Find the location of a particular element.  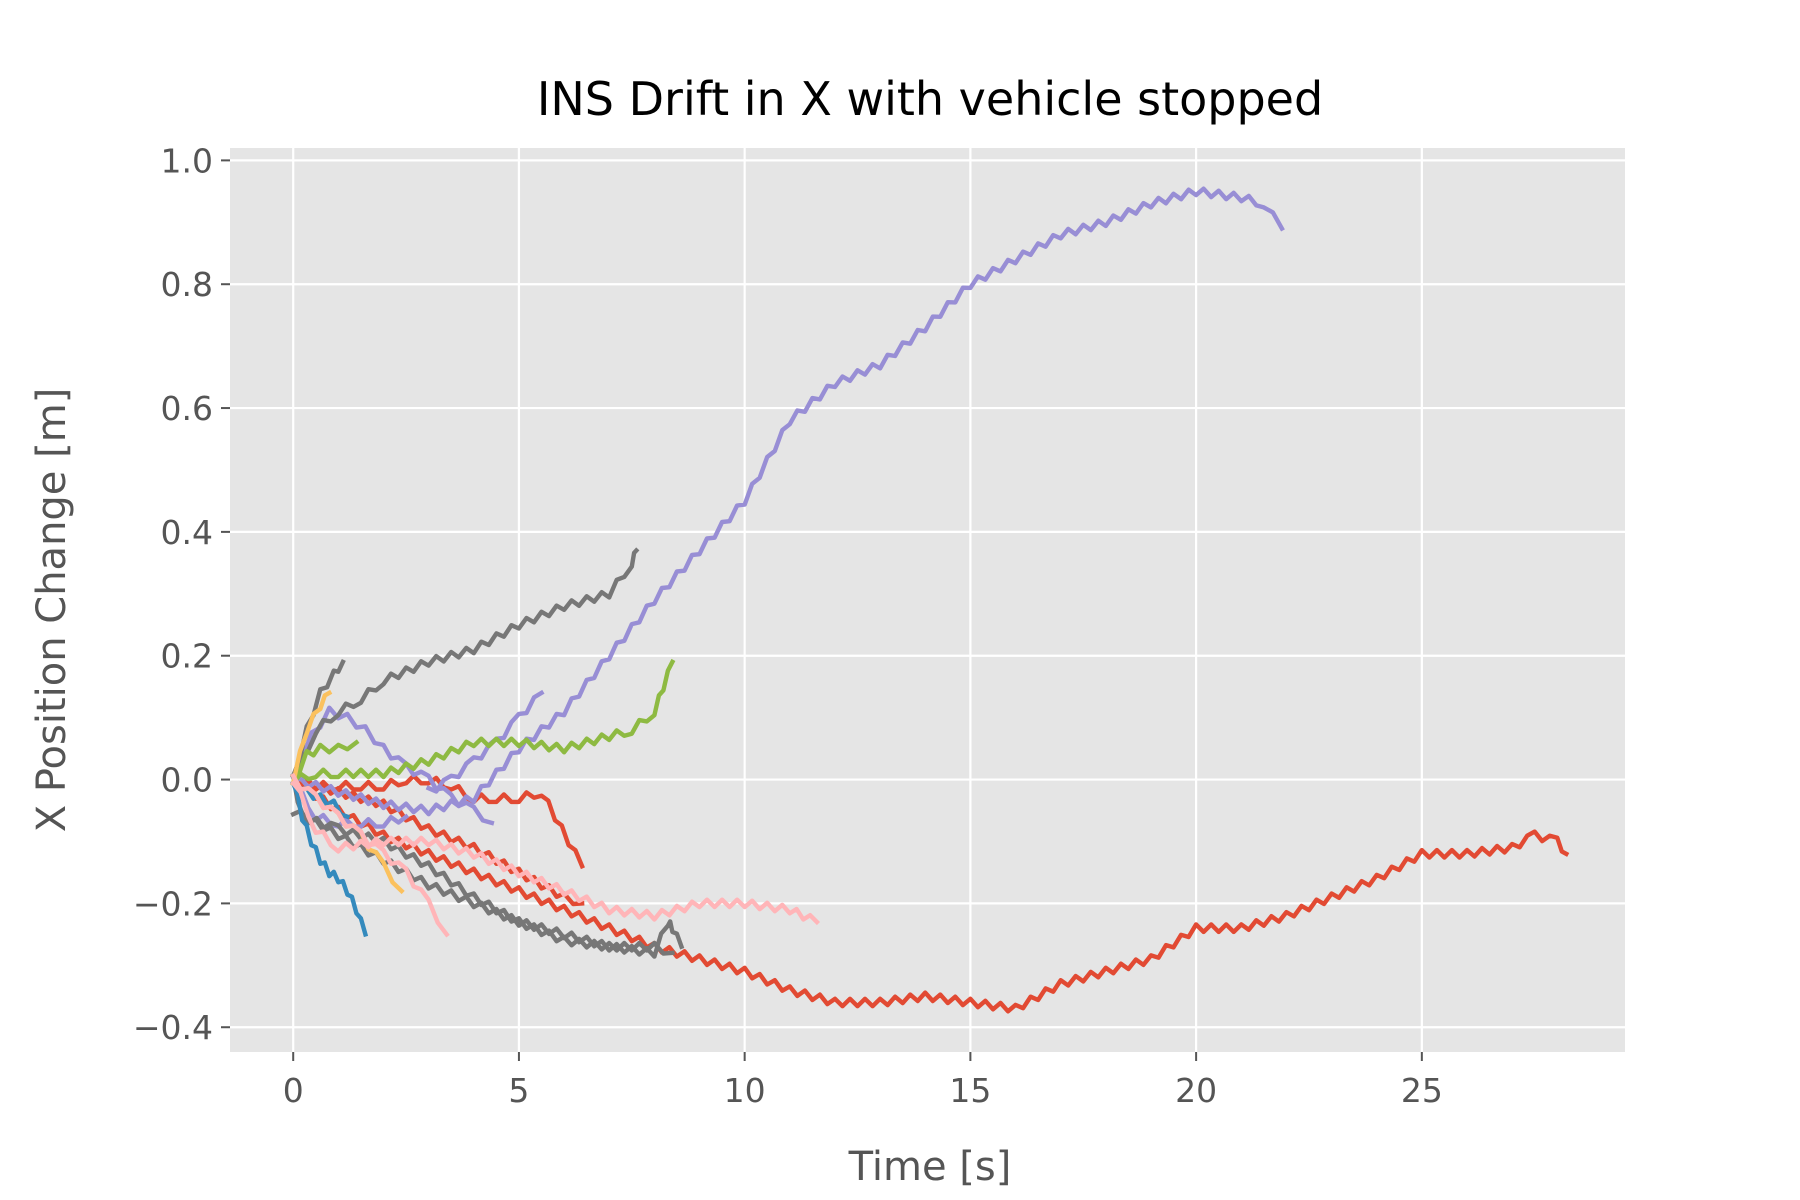

series-line-yellow is located at coordinates (311, 737).